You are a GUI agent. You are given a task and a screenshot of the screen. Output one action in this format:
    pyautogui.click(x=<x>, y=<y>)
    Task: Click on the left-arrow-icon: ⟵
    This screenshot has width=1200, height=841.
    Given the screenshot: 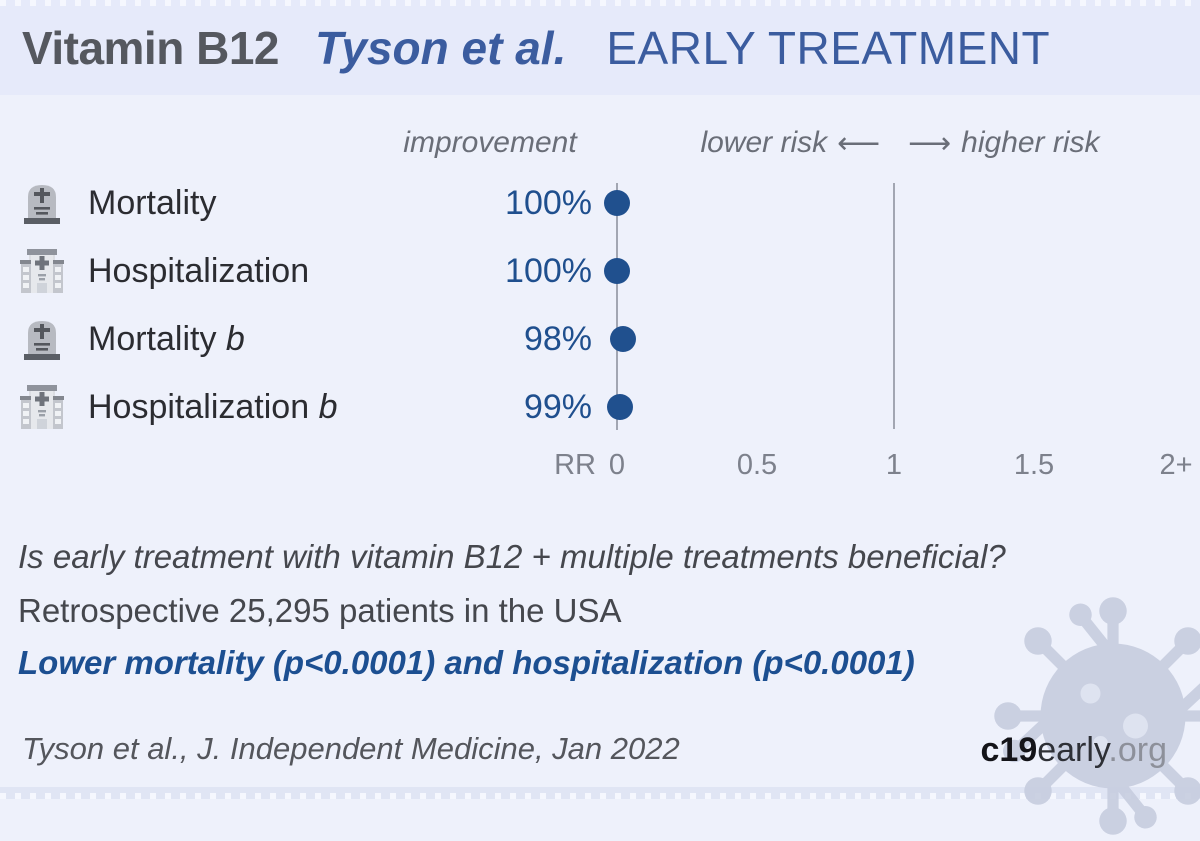 What is the action you would take?
    pyautogui.click(x=859, y=143)
    